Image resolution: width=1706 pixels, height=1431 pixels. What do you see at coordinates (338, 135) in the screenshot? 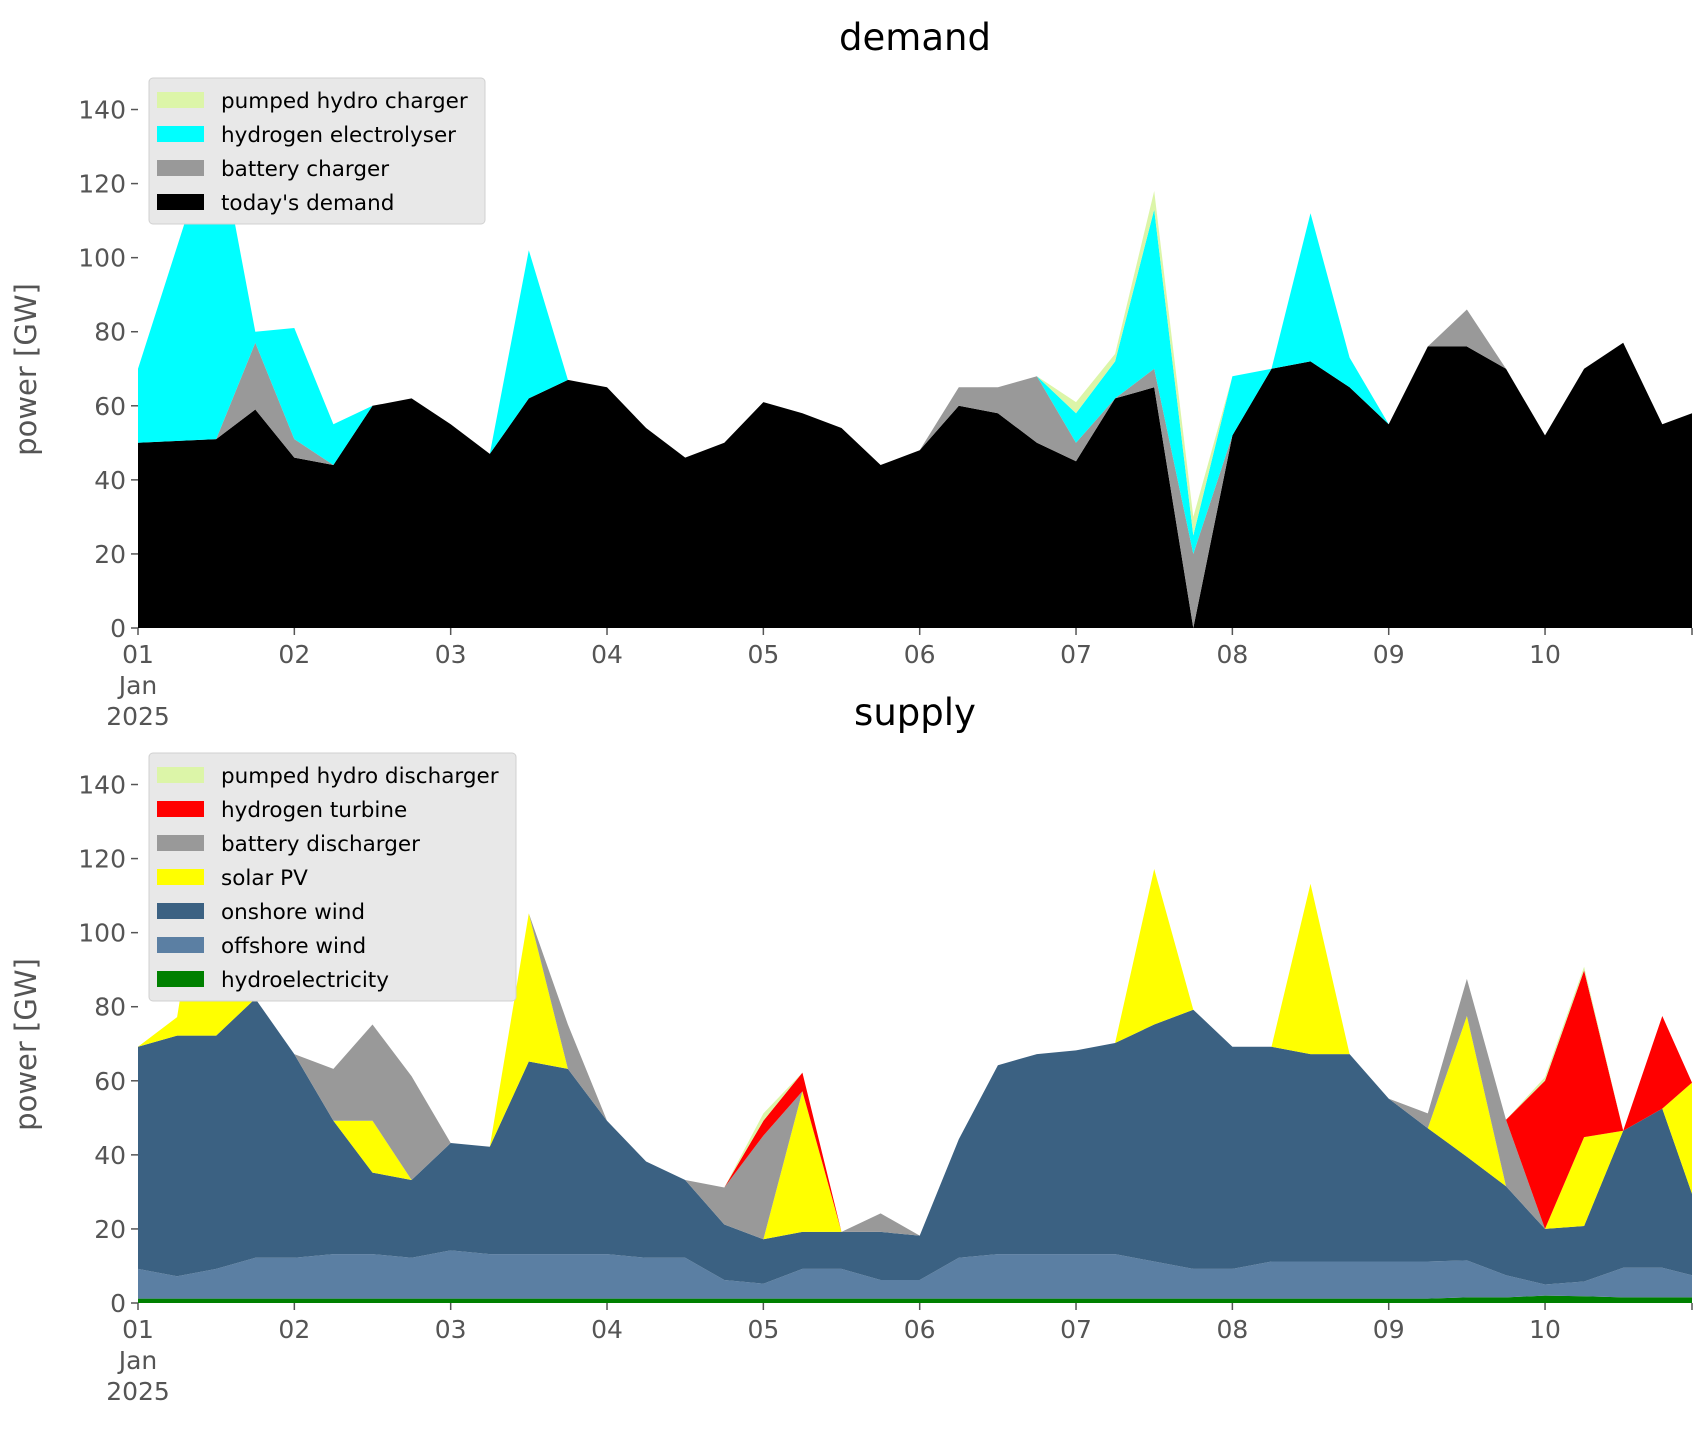
I see `legend-label: hydrogen electrolyser` at bounding box center [338, 135].